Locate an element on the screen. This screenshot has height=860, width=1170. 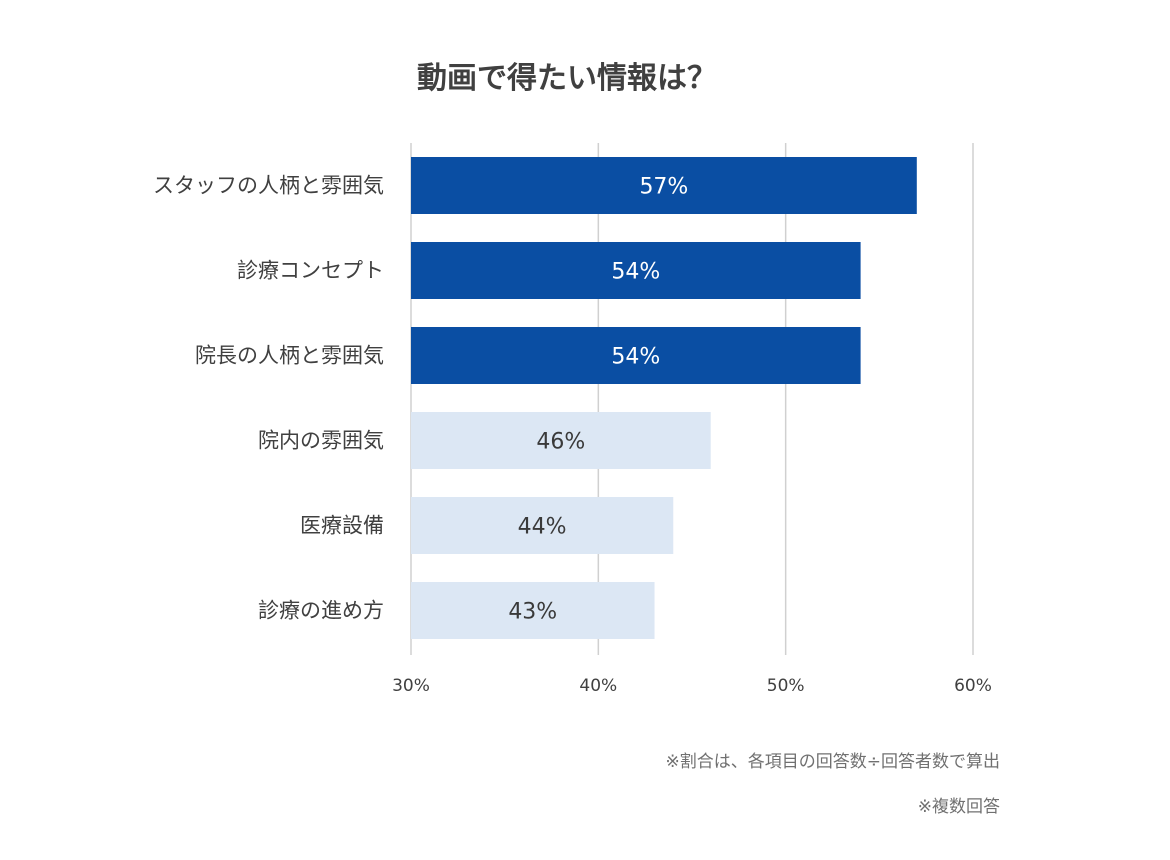
category-label: 院長の人柄と雰囲気 is located at coordinates (289, 356).